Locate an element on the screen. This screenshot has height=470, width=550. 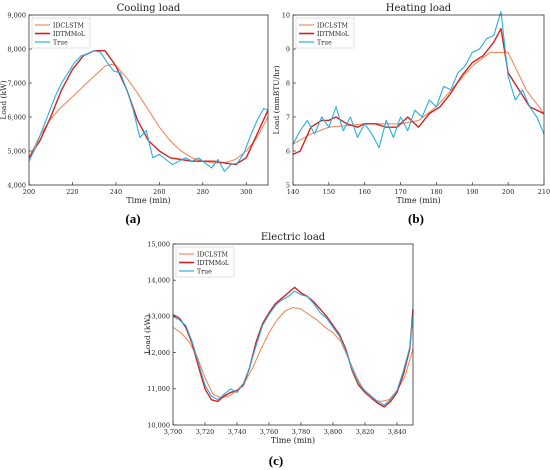
x-tick-label: 220 is located at coordinates (72, 192).